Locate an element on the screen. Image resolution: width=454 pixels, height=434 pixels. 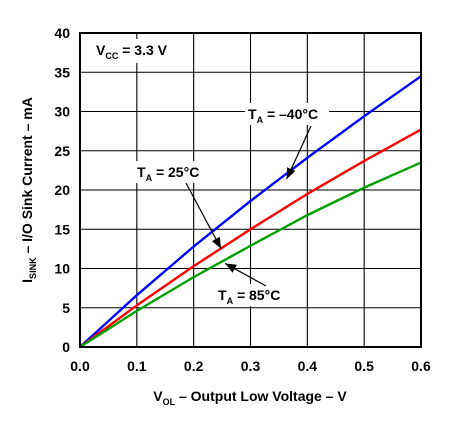
vcc-annotation: VCC = 3.3 V is located at coordinates (132, 51).